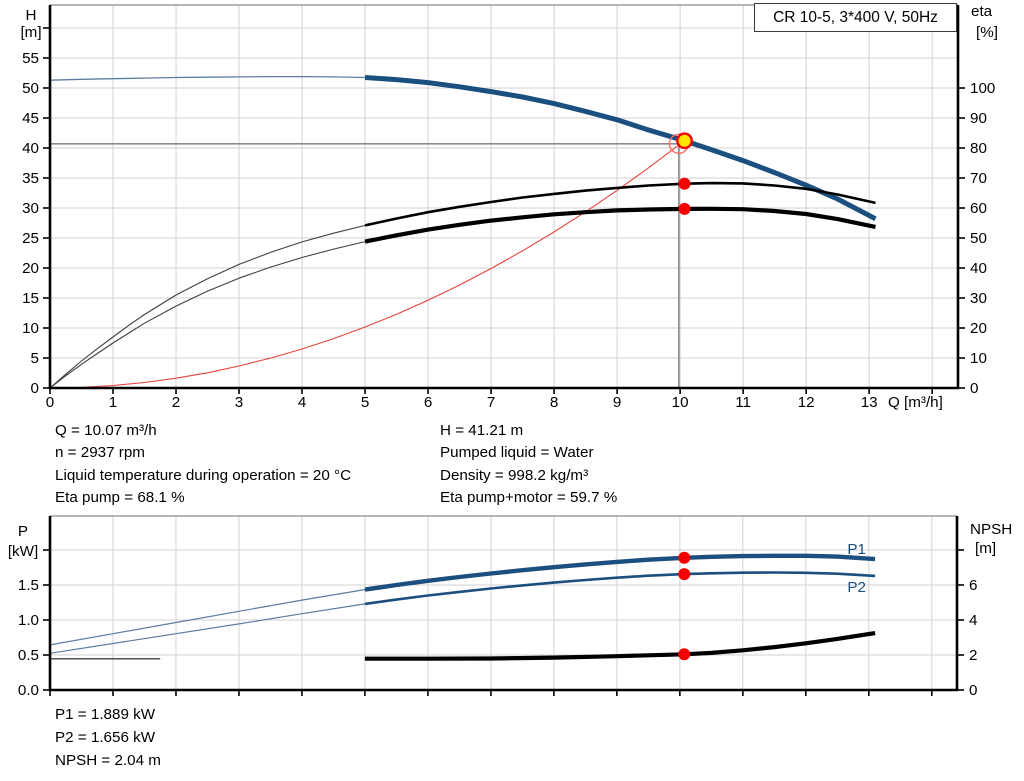  Describe the element at coordinates (428, 402) in the screenshot. I see `x-tick-label: 6` at that location.